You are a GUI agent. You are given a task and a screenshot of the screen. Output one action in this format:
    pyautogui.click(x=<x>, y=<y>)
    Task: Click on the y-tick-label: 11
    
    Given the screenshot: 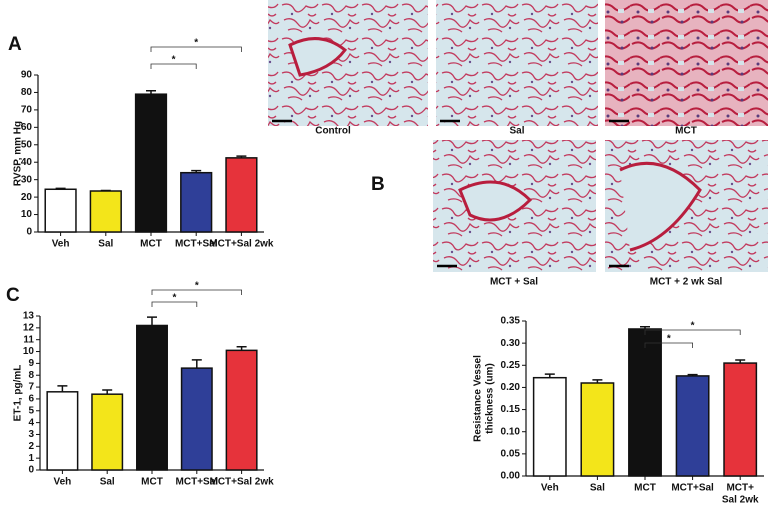 What is the action you would take?
    pyautogui.click(x=28, y=339)
    